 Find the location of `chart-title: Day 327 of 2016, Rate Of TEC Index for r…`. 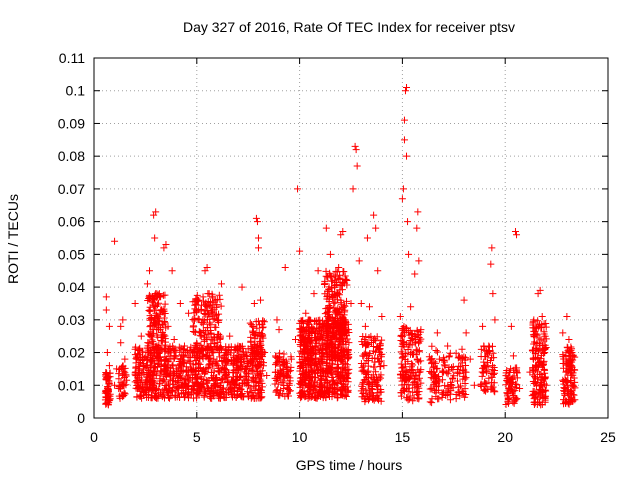

chart-title: Day 327 of 2016, Rate Of TEC Index for r… is located at coordinates (349, 27).